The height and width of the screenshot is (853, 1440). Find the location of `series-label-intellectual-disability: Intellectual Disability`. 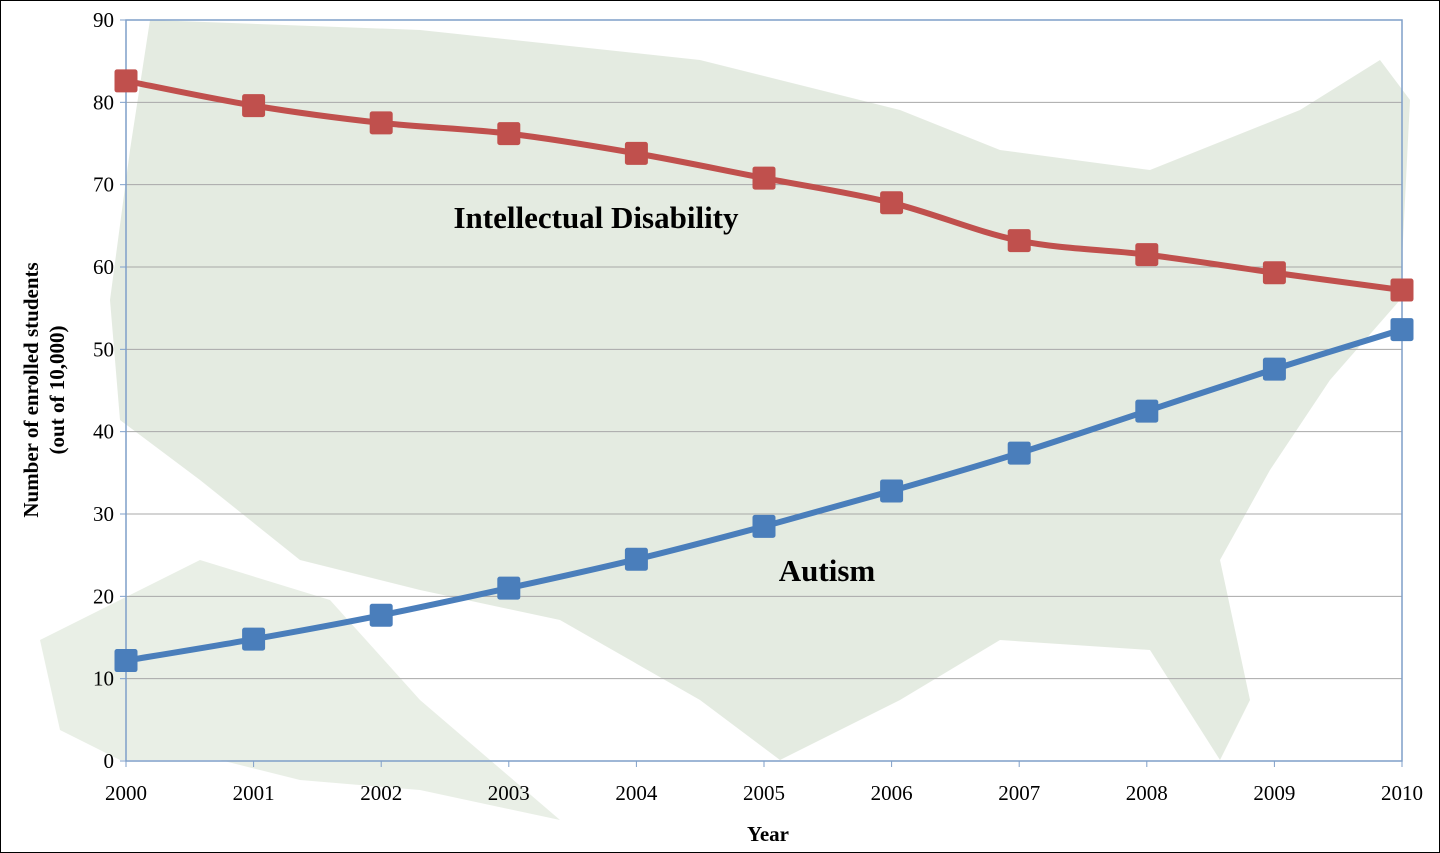

series-label-intellectual-disability: Intellectual Disability is located at coordinates (596, 217).